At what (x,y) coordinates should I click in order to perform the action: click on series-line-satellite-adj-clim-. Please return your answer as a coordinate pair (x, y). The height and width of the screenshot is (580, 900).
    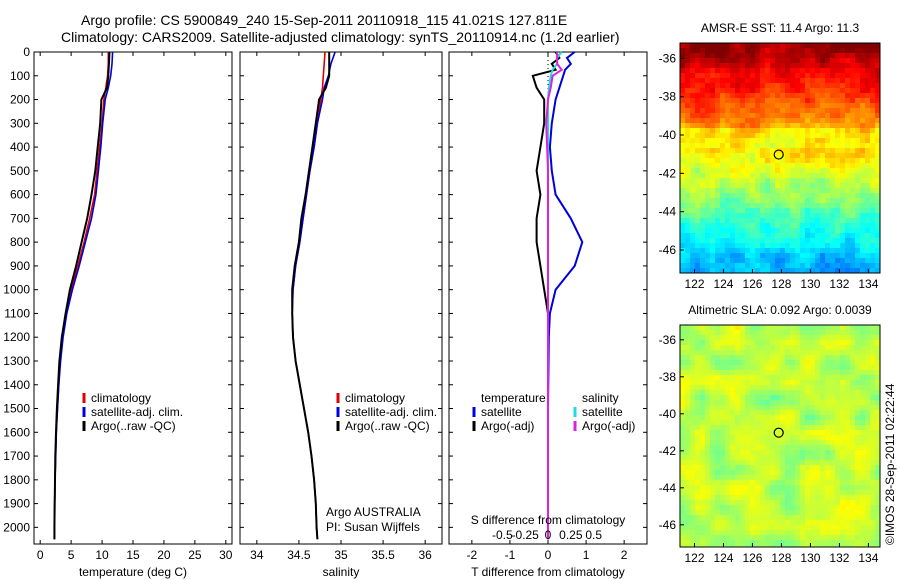
    Looking at the image, I should click on (83, 295).